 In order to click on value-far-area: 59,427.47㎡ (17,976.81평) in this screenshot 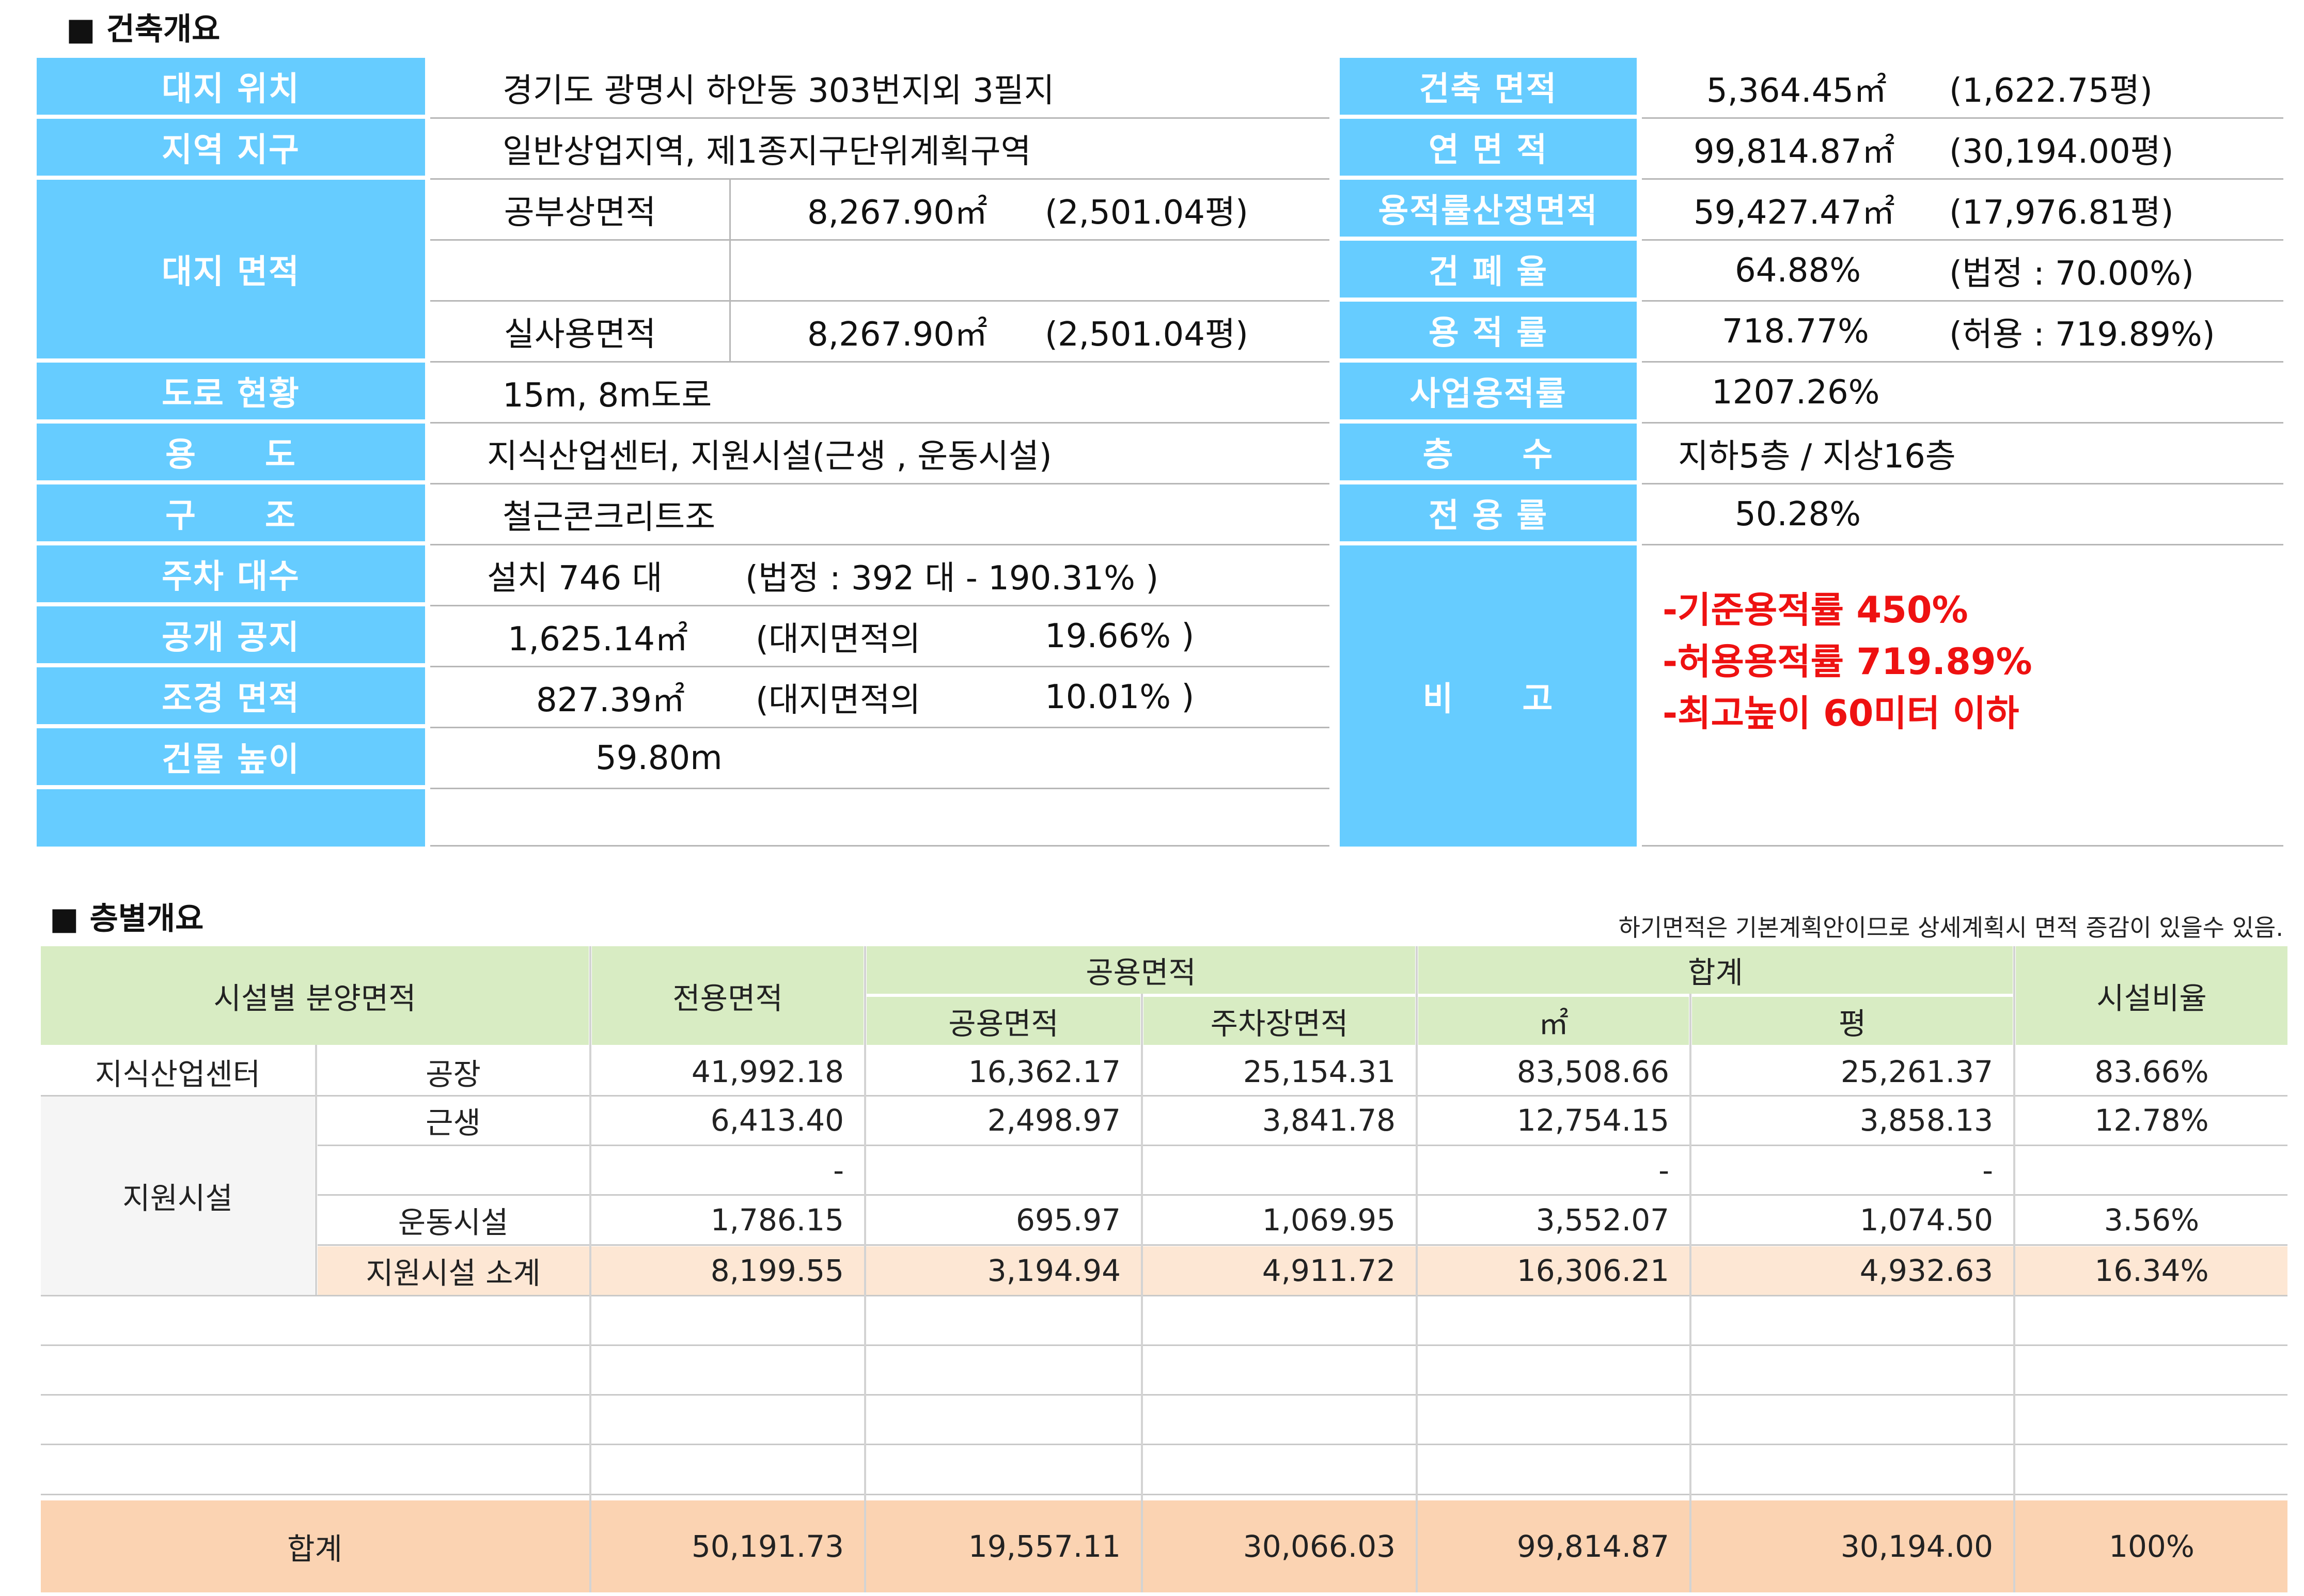, I will do `click(1963, 210)`.